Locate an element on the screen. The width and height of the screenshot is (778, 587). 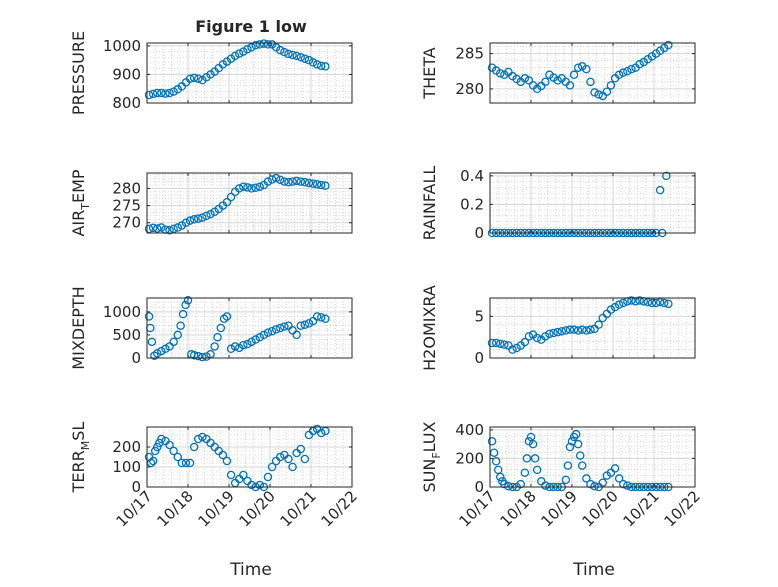
y-tick-label: 800 is located at coordinates (126, 103).